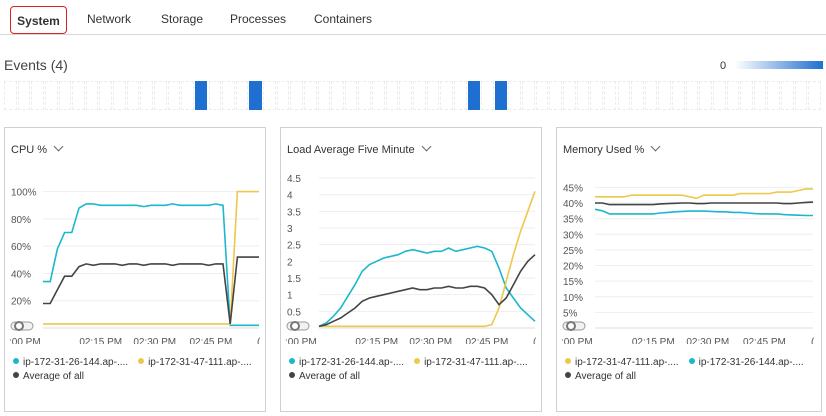 This screenshot has height=416, width=826. I want to click on tab-containers: Containers, so click(343, 19).